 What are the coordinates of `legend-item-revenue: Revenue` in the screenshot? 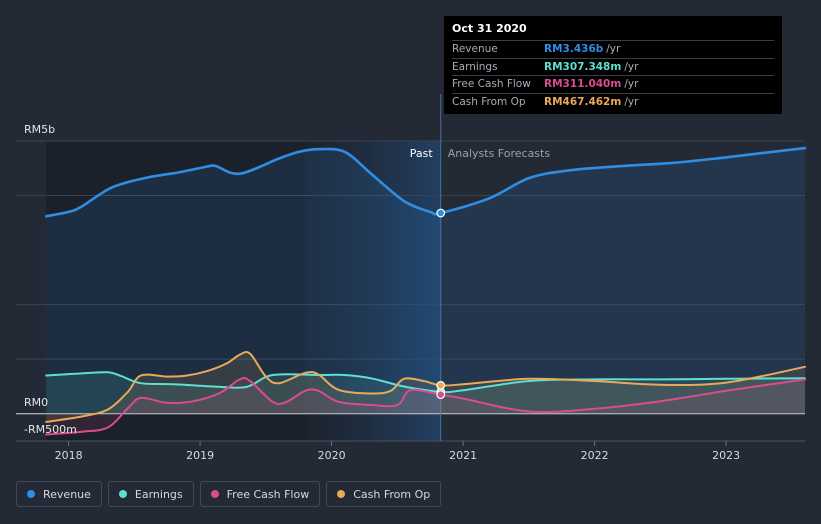 It's located at (59, 494).